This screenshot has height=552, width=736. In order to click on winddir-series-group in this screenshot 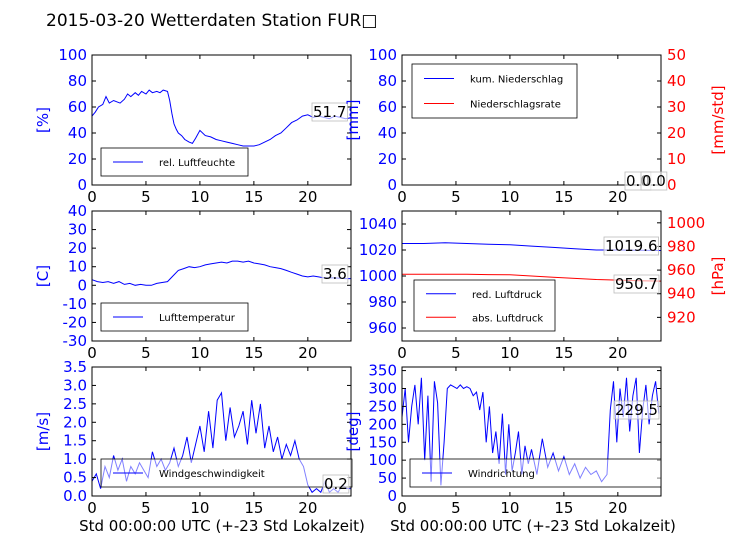, I will do `click(530, 431)`.